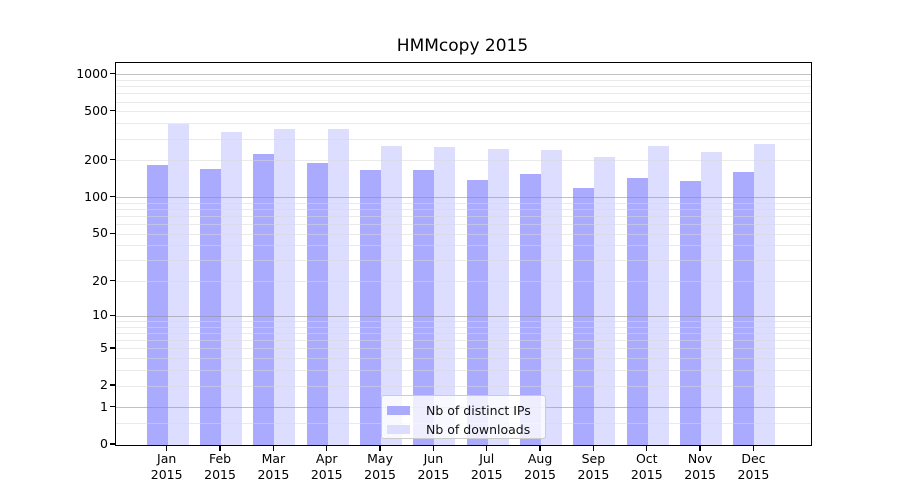 The image size is (900, 500). What do you see at coordinates (326, 466) in the screenshot?
I see `x-tick-label: Apr 2015` at bounding box center [326, 466].